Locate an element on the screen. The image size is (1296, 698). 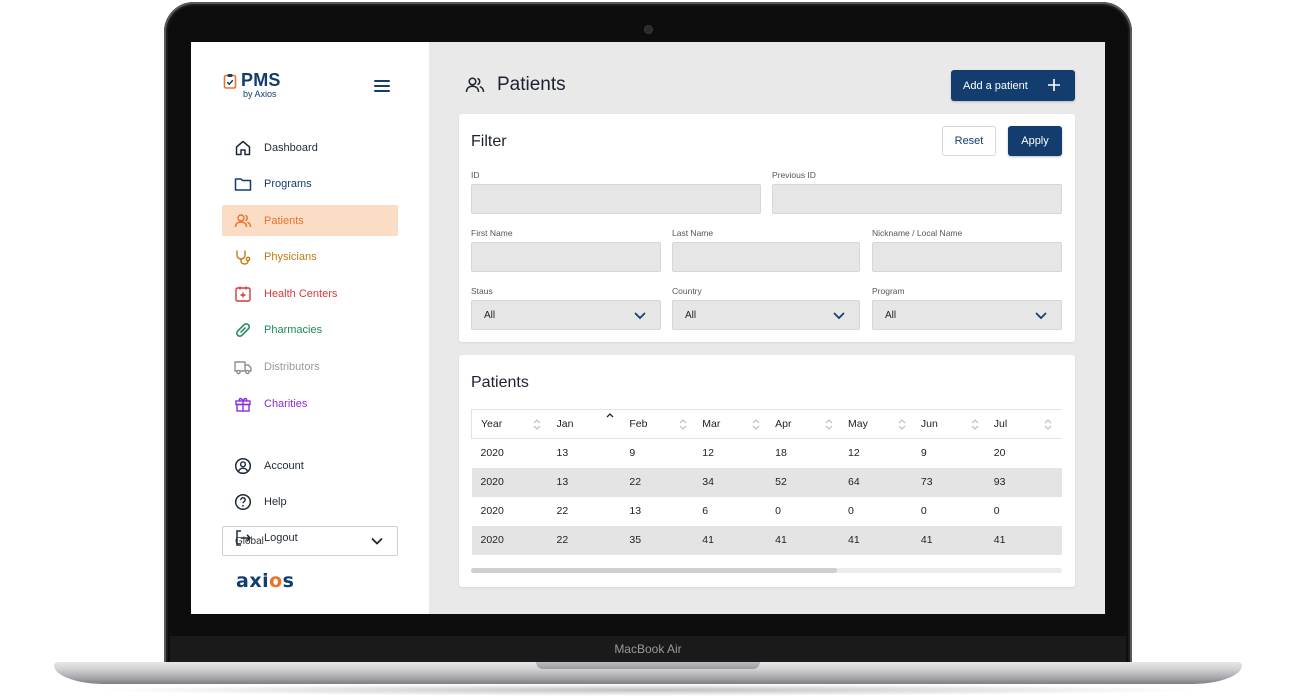
id-field is located at coordinates (616, 199).